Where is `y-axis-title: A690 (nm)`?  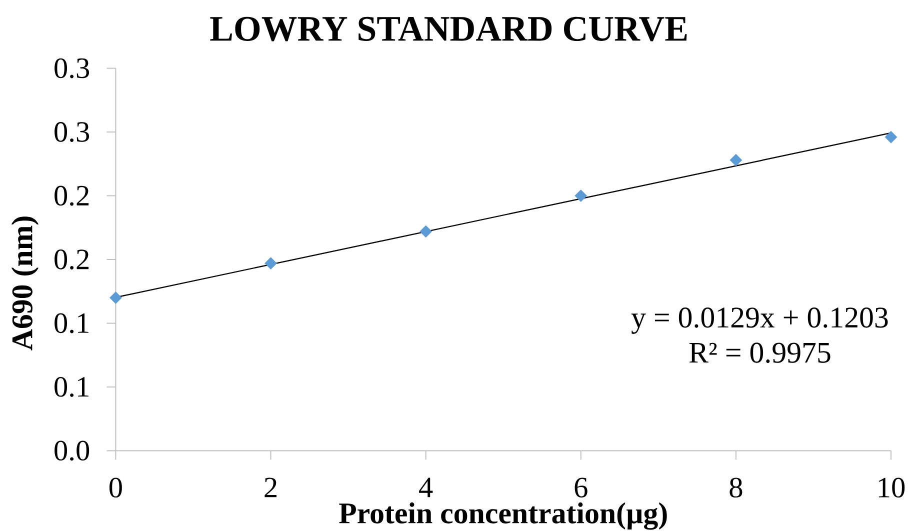
y-axis-title: A690 (nm) is located at coordinates (25, 283).